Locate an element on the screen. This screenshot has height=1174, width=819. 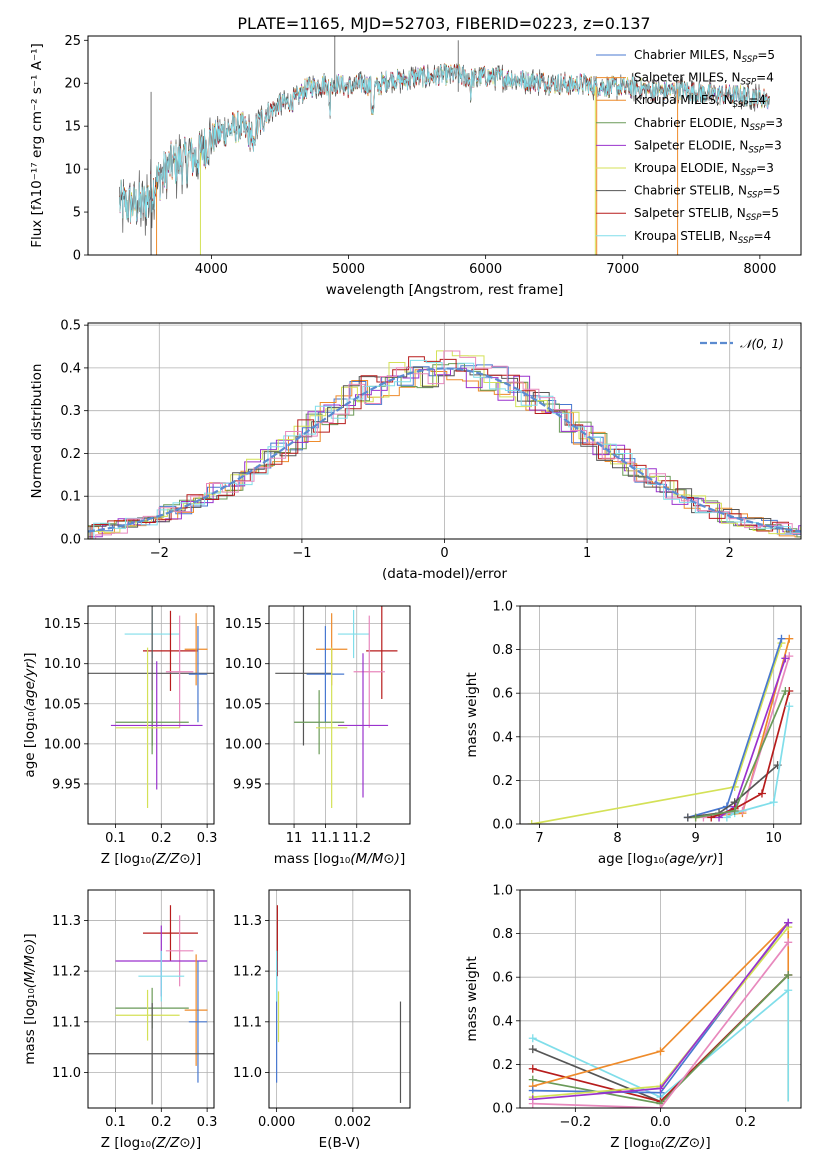
age_vs_mass-frame is located at coordinates (339, 715).